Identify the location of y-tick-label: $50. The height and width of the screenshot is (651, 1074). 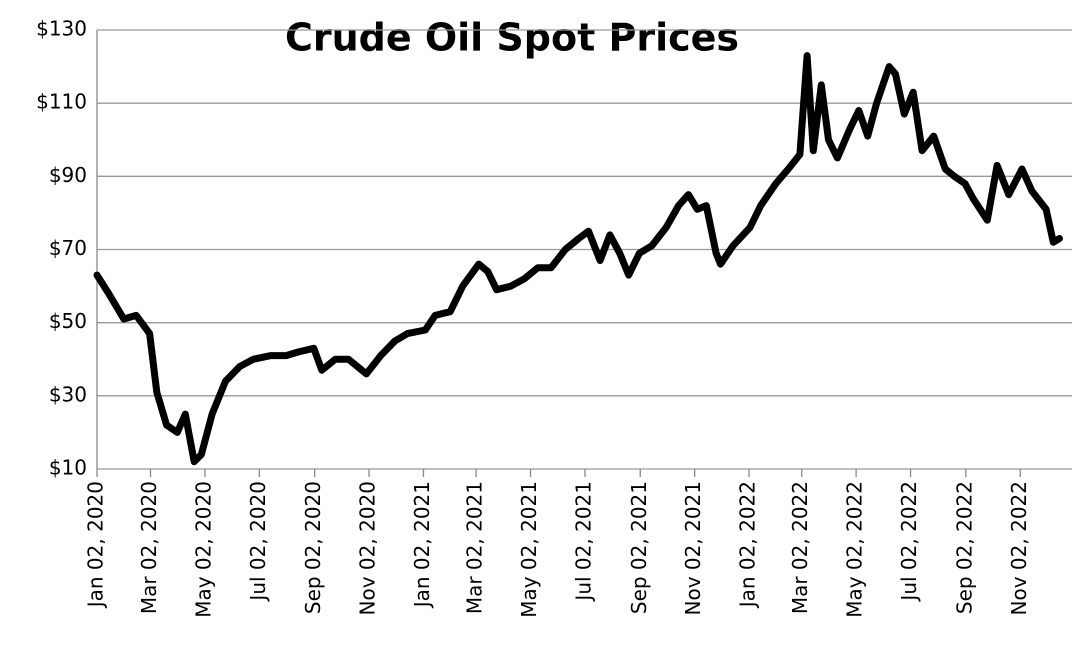
(68, 321).